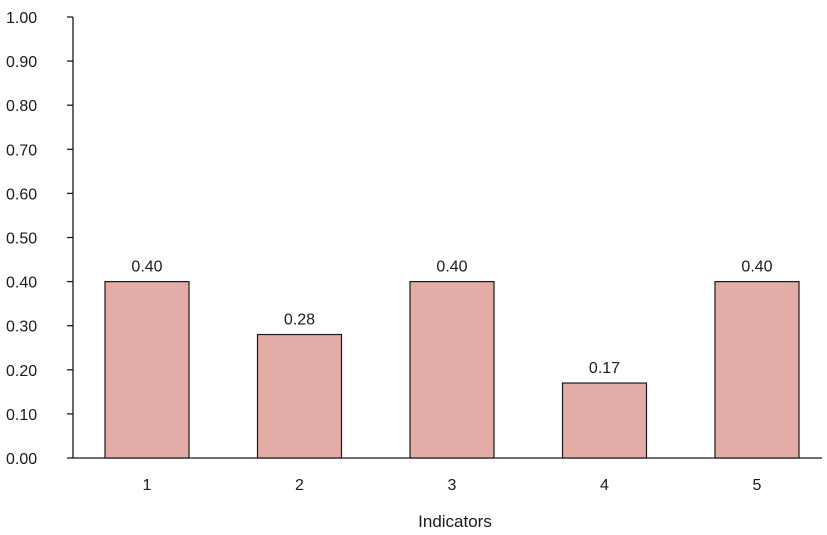  What do you see at coordinates (21, 371) in the screenshot?
I see `y-tick-label: 0.20` at bounding box center [21, 371].